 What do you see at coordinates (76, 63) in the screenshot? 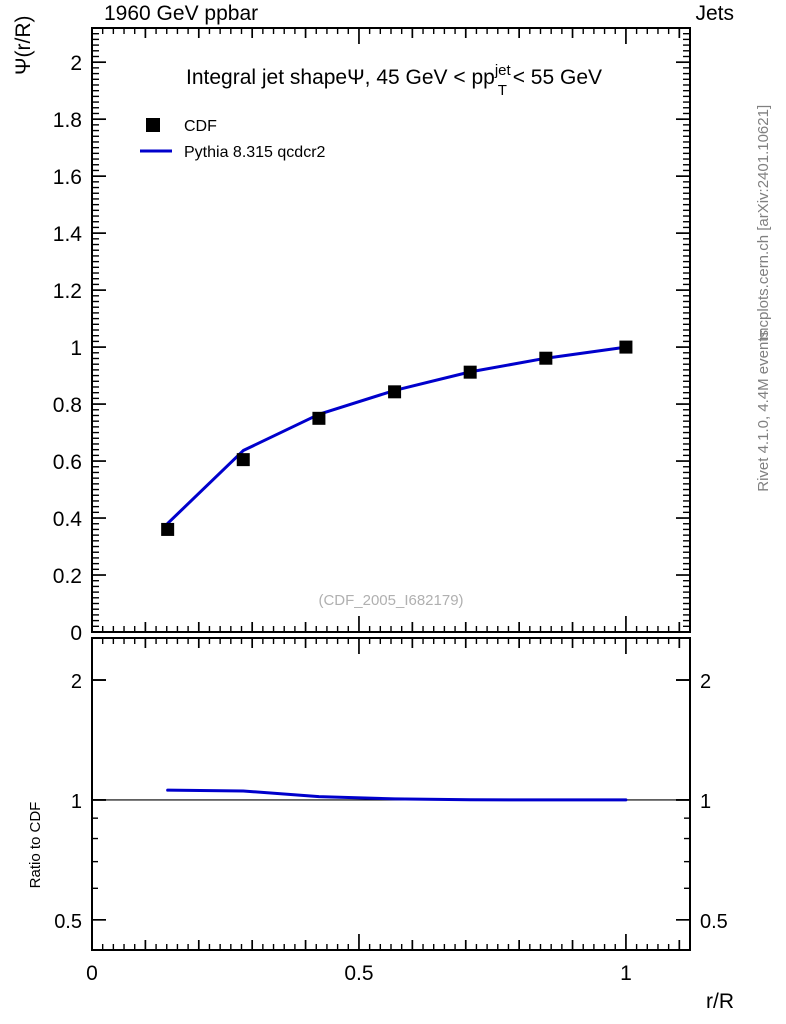
I see `main-y-tick-label: 2` at bounding box center [76, 63].